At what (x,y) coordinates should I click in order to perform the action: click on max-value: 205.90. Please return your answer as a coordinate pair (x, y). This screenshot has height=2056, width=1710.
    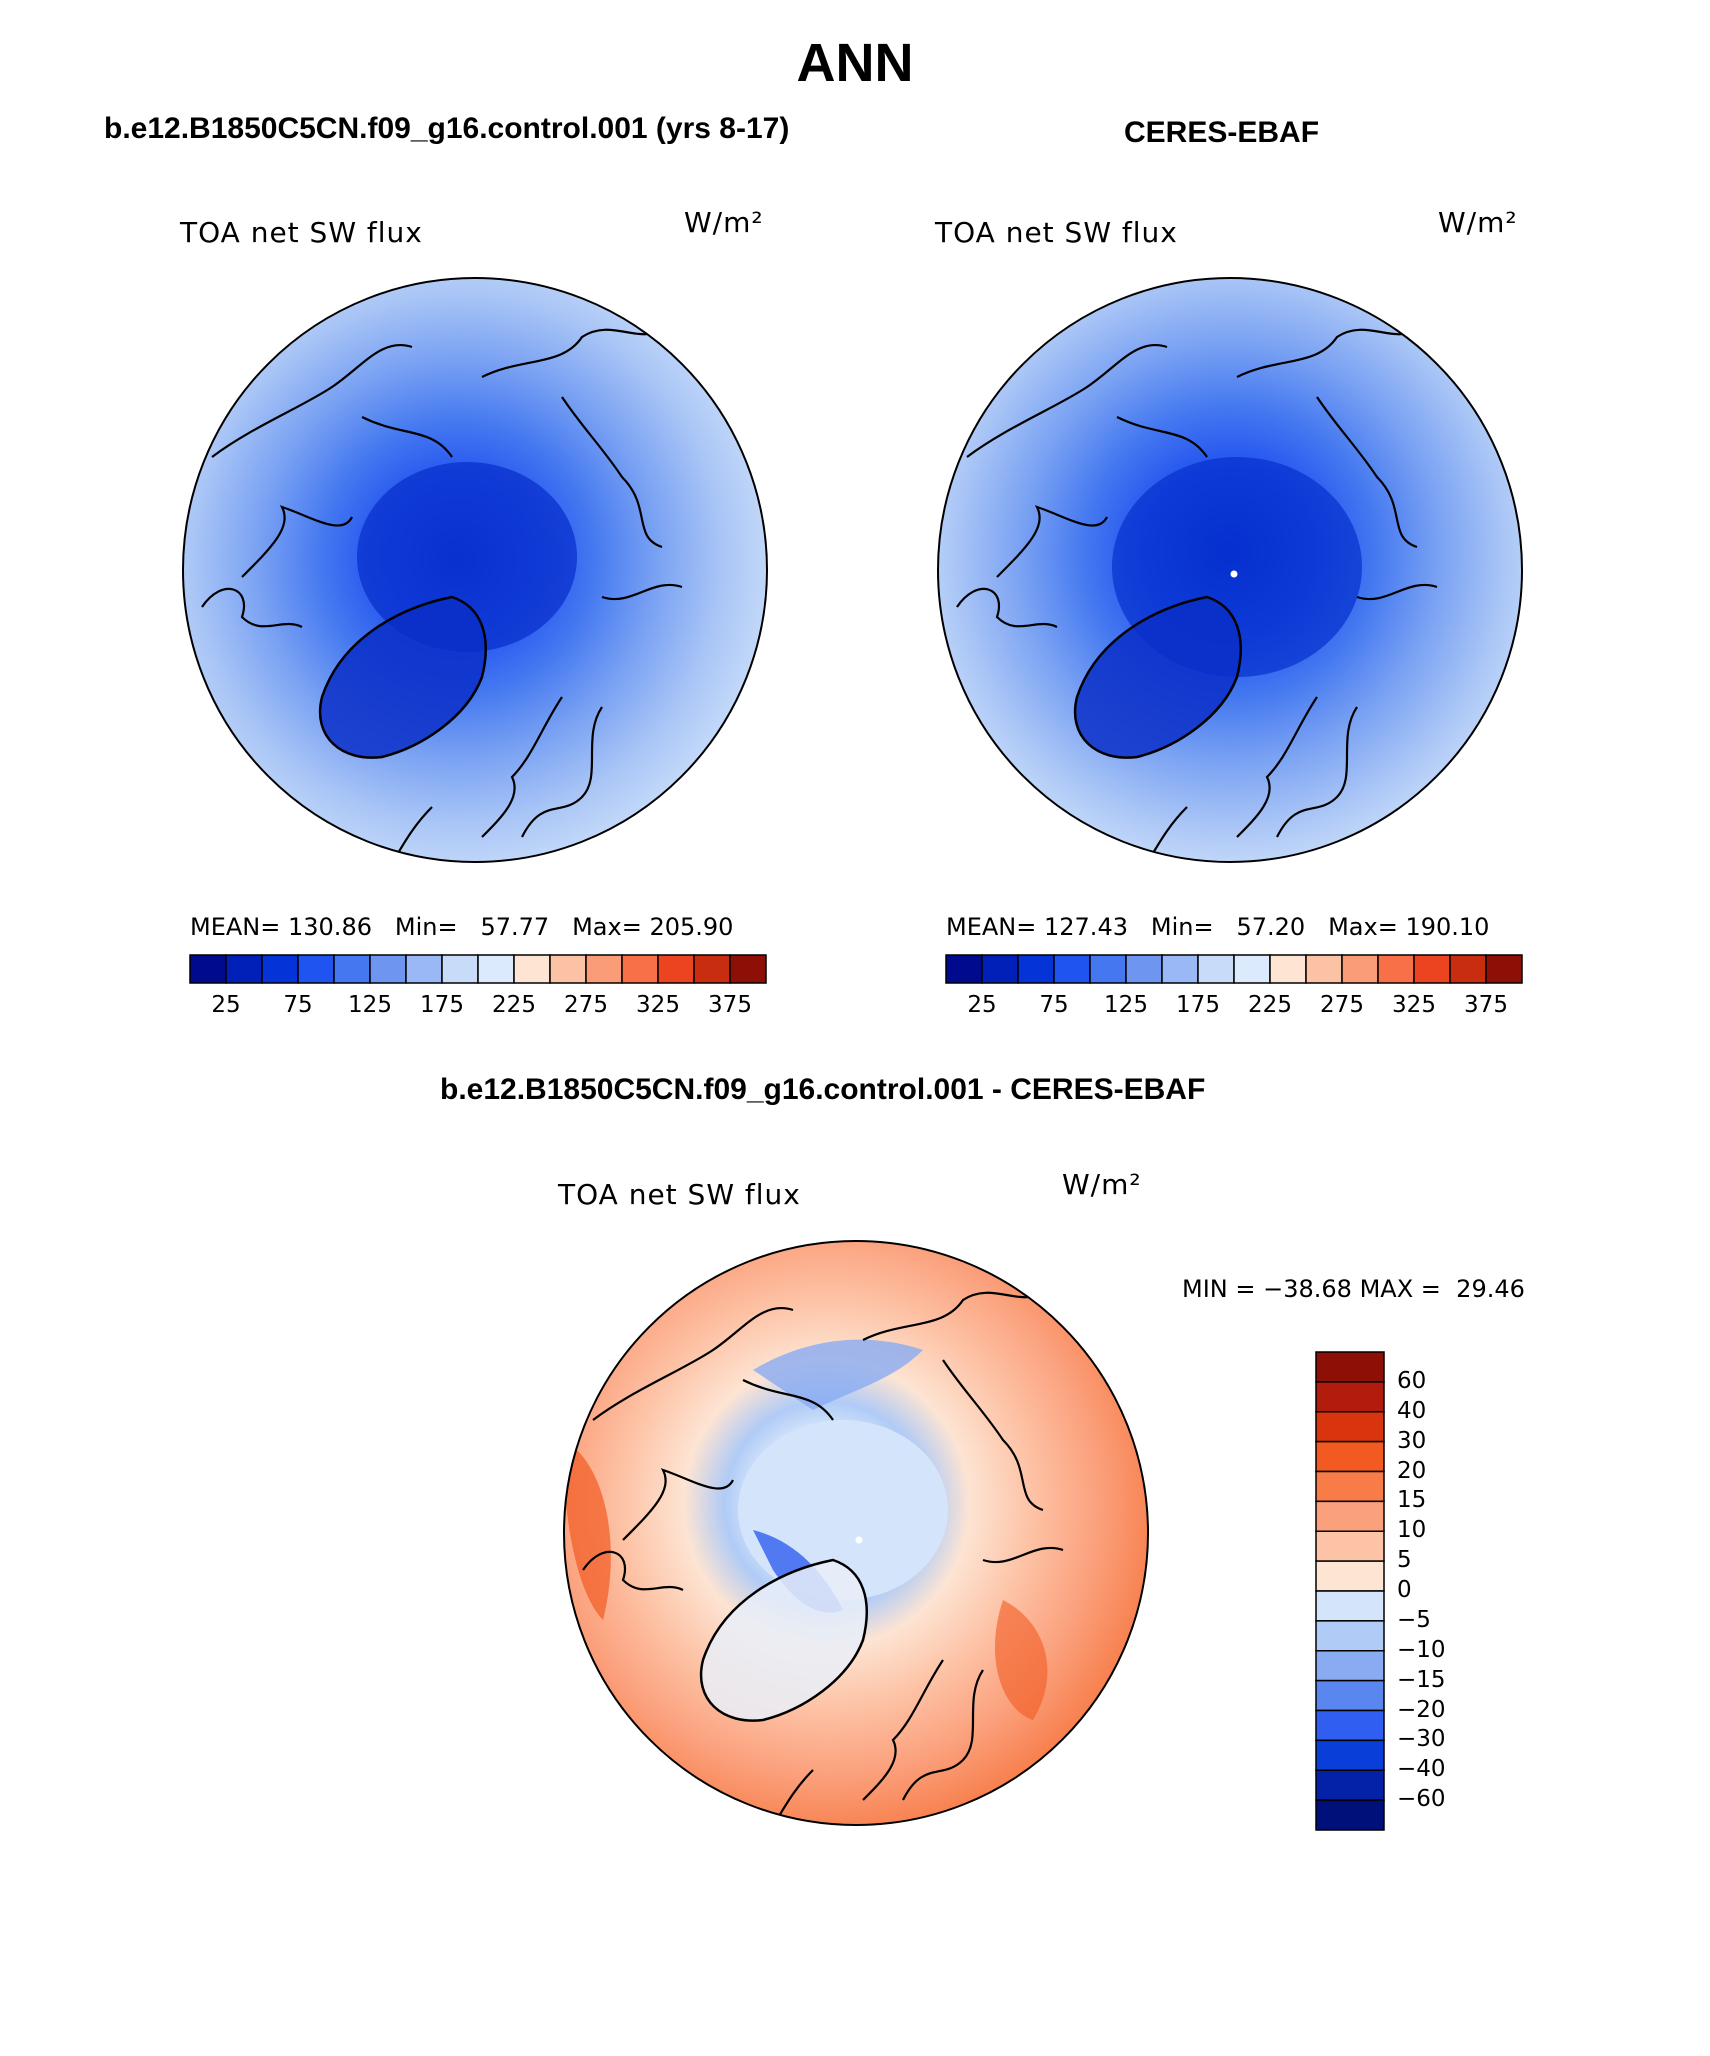
    Looking at the image, I should click on (691, 927).